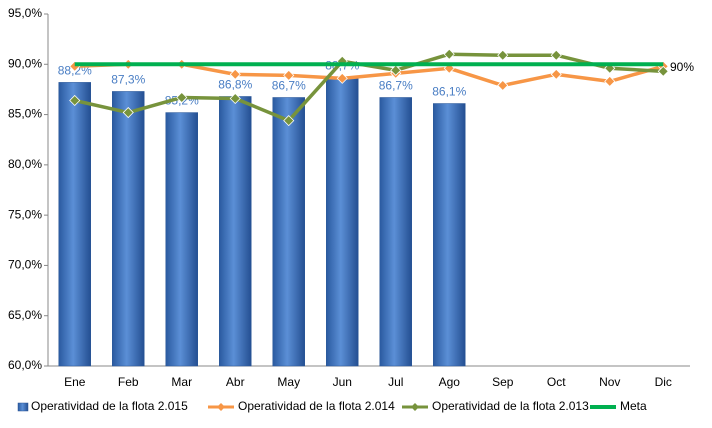 The width and height of the screenshot is (712, 428). I want to click on x-tick-label: May, so click(288, 382).